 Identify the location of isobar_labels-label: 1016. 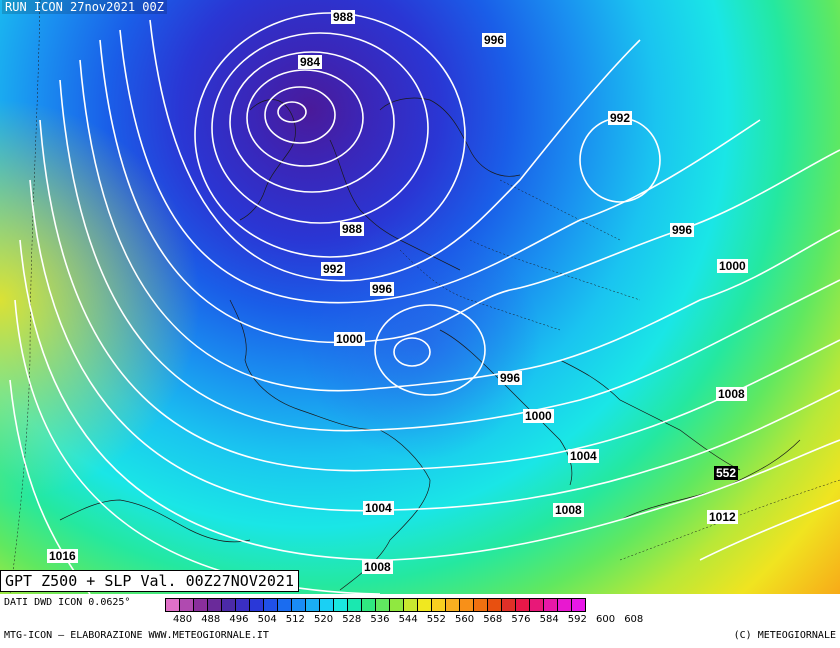
(62, 556).